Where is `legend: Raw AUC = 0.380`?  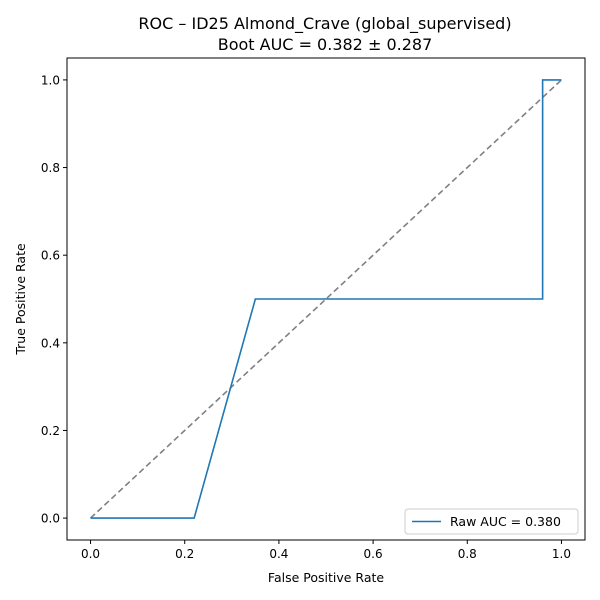 legend: Raw AUC = 0.380 is located at coordinates (491, 521).